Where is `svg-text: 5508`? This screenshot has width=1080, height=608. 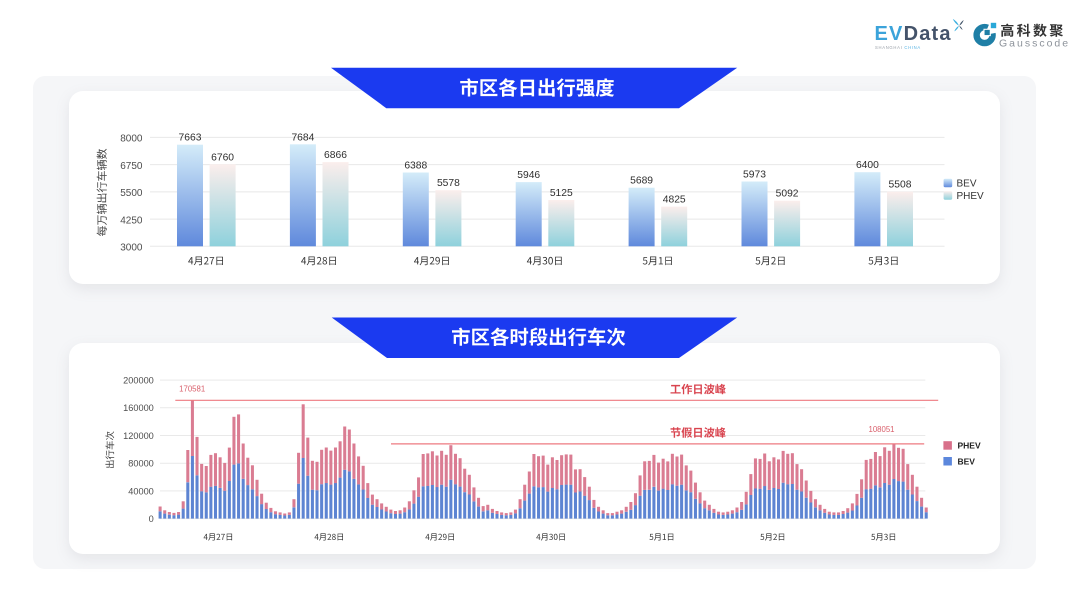
svg-text: 5508 is located at coordinates (900, 185).